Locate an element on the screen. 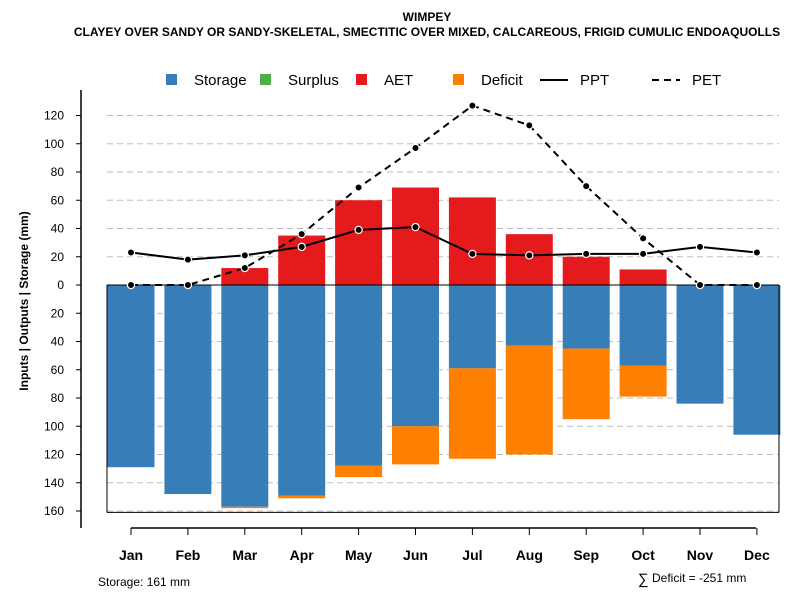  x-tick-label-jul: Jul is located at coordinates (472, 555).